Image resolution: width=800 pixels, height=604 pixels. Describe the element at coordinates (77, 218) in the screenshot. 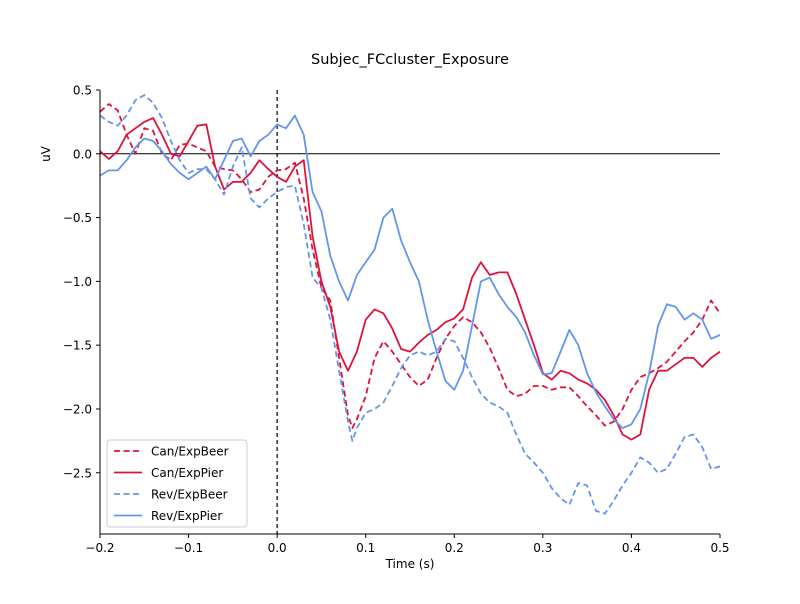

I see `y-tick-label: −0.5` at that location.